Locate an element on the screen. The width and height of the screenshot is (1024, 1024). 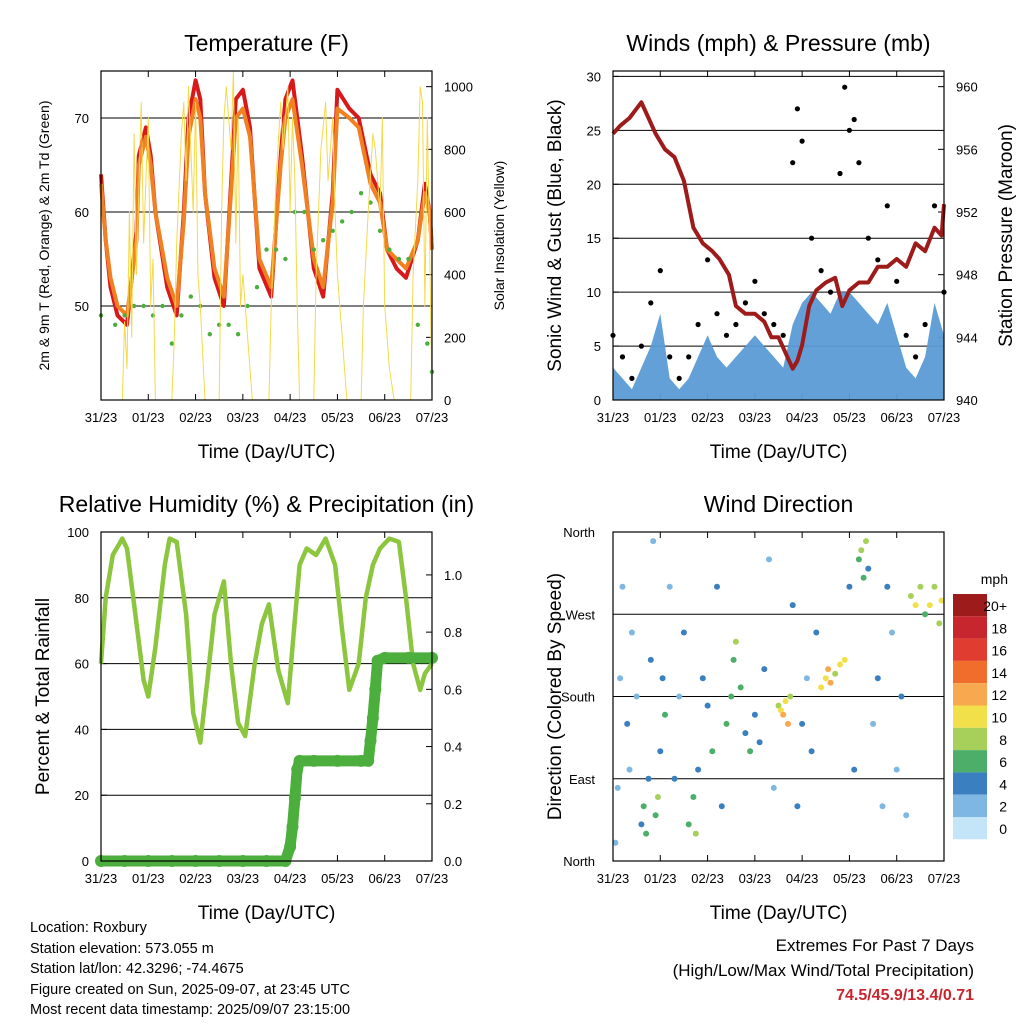
panel-title: Winds (mph) & Pressure (mb) is located at coordinates (778, 43).